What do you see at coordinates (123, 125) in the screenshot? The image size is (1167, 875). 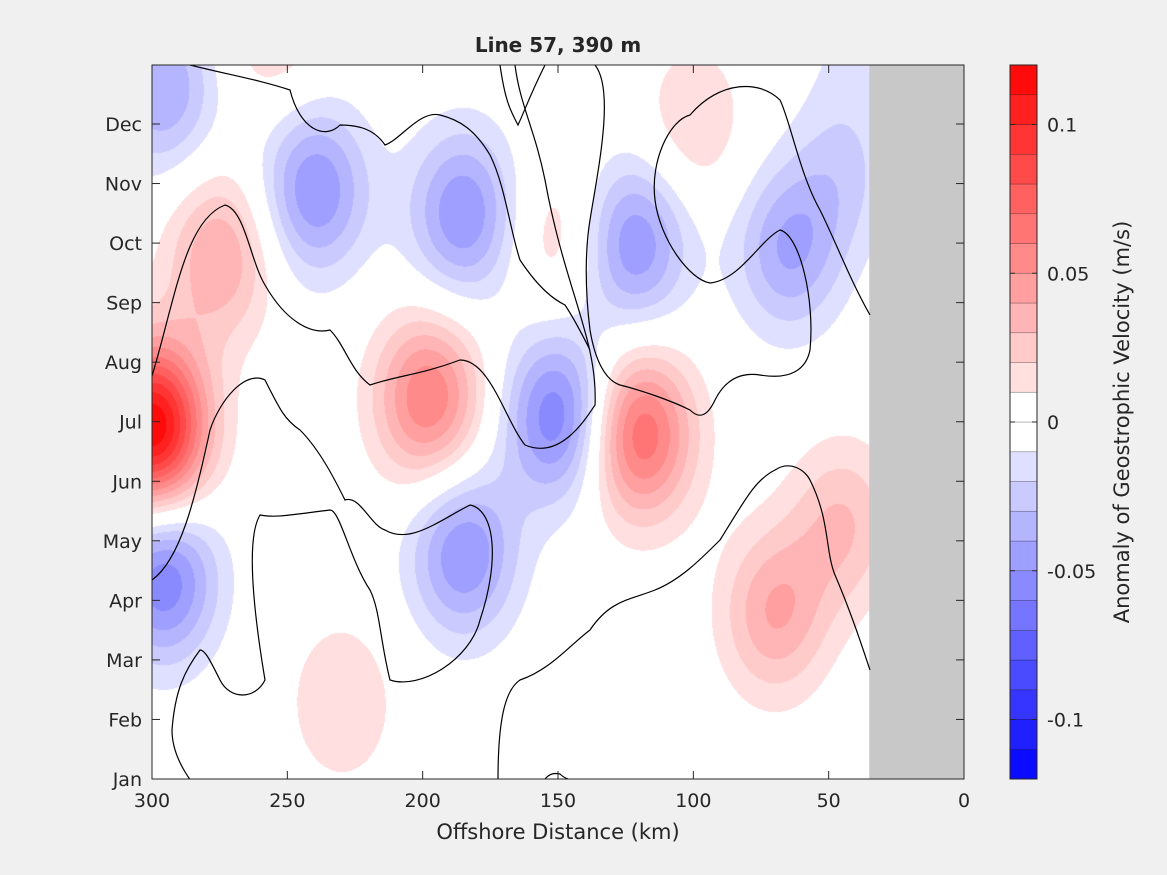 I see `y-tick-label: Dec` at bounding box center [123, 125].